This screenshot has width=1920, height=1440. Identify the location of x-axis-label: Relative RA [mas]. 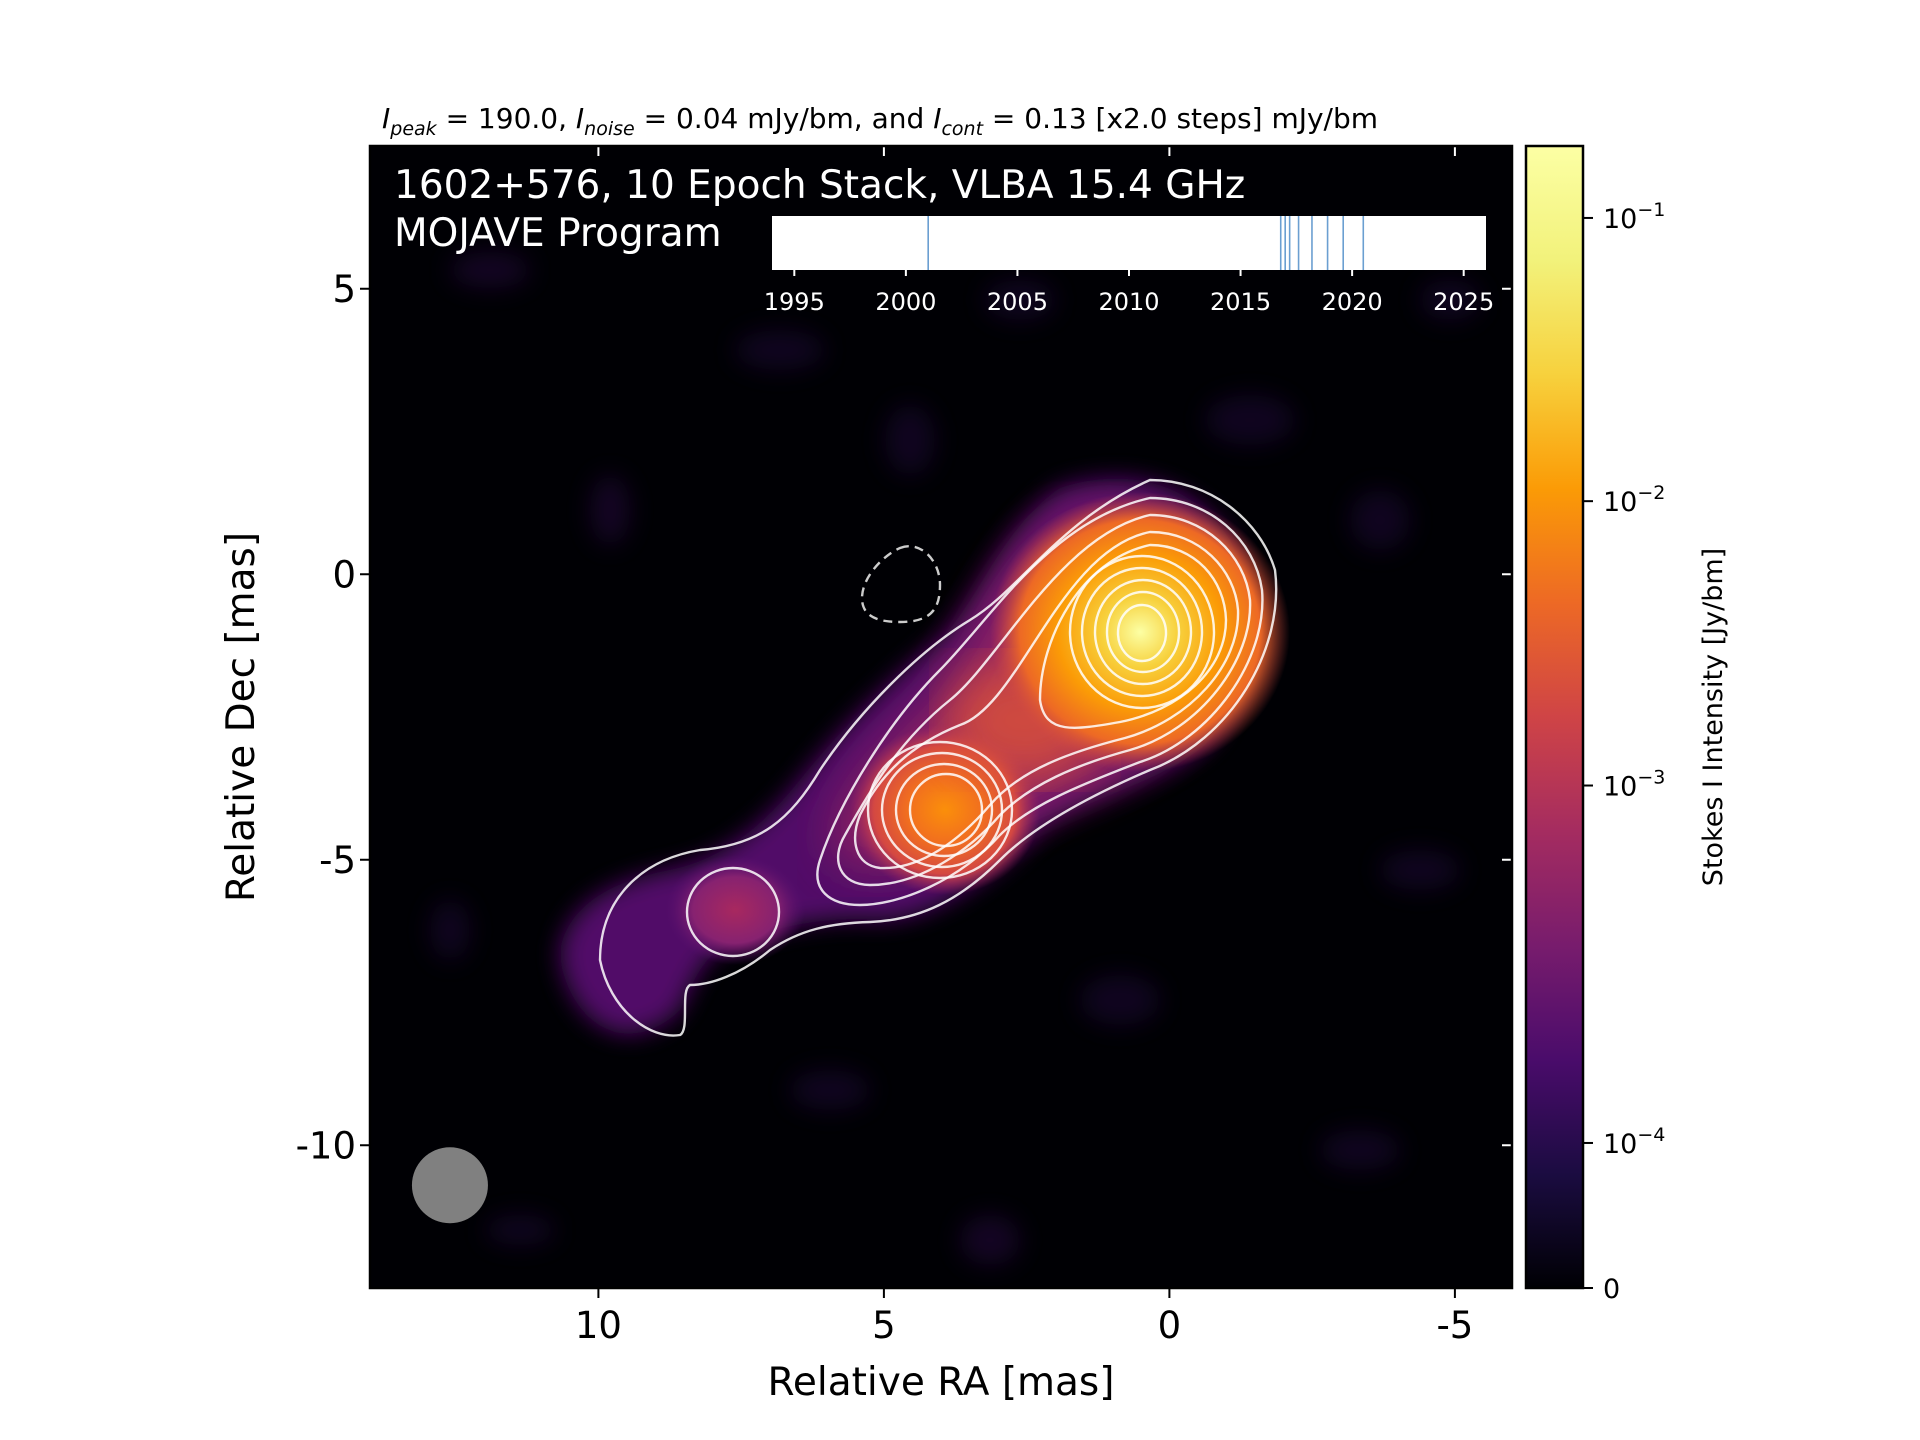
(941, 1382).